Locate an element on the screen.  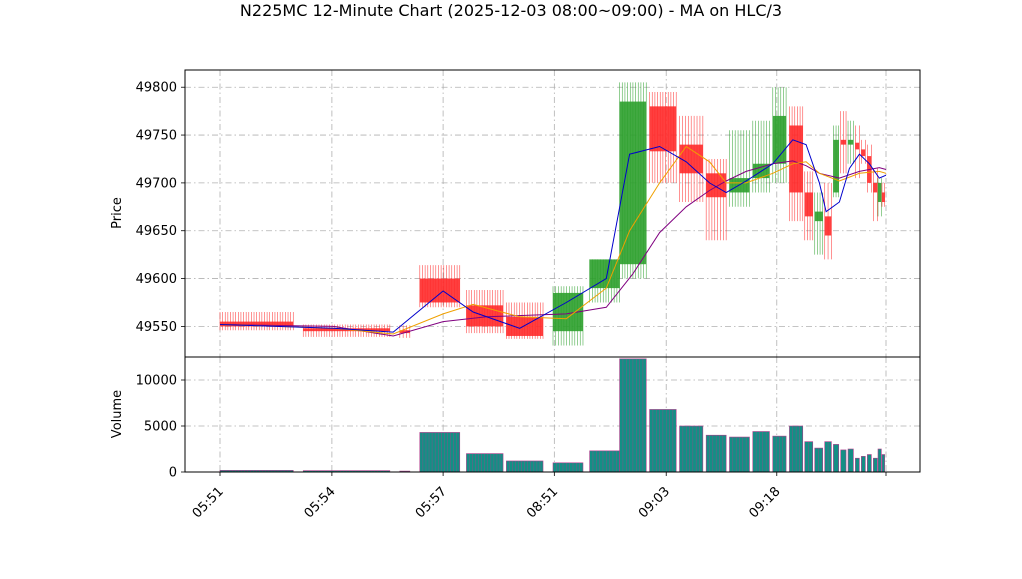
x-tick-label: 09:18 is located at coordinates (765, 502).